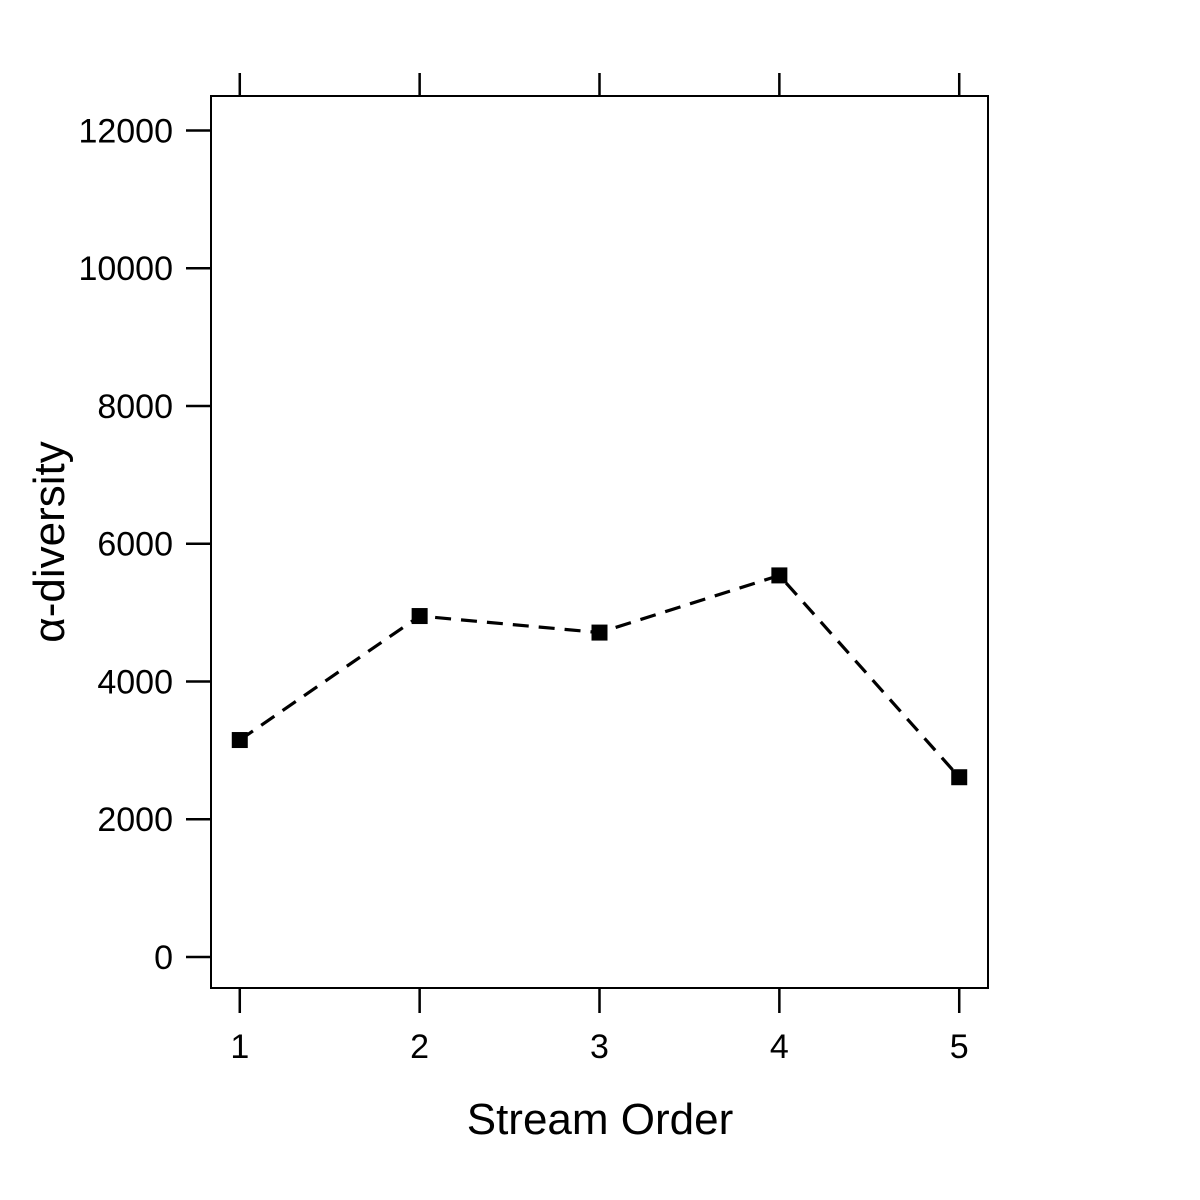 This screenshot has height=1200, width=1200. What do you see at coordinates (125, 269) in the screenshot?
I see `y-tick-label: 10000` at bounding box center [125, 269].